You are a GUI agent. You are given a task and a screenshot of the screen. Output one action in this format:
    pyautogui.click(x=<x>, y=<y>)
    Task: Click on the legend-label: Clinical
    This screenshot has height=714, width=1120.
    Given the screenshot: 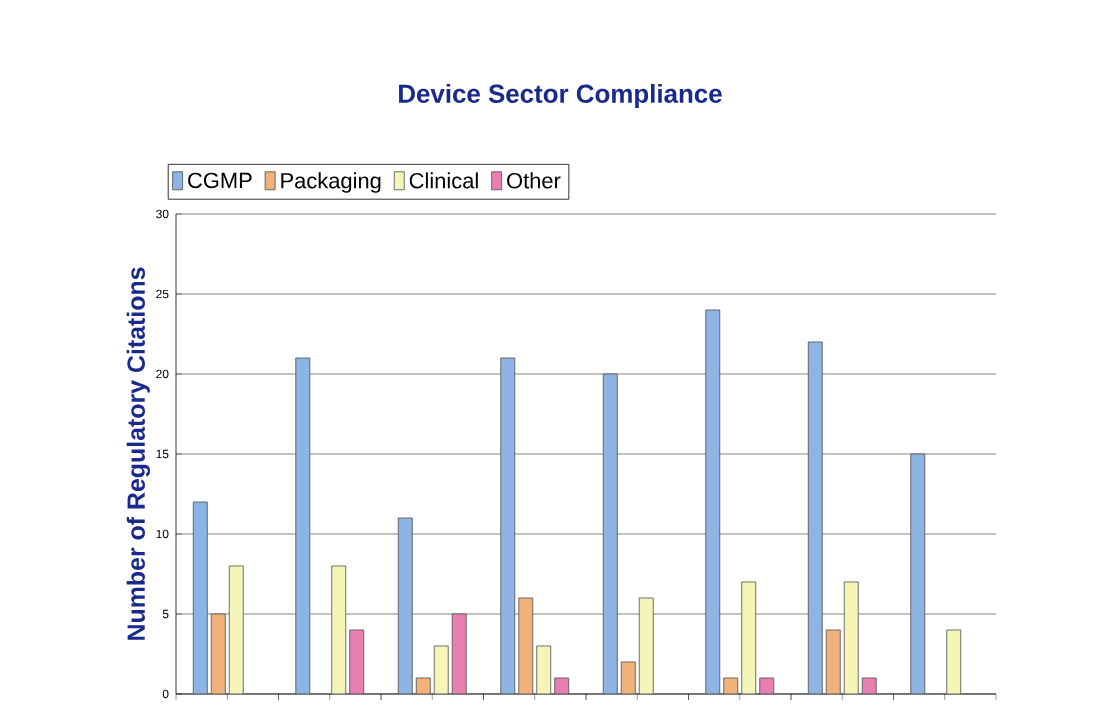 What is the action you would take?
    pyautogui.click(x=443, y=180)
    